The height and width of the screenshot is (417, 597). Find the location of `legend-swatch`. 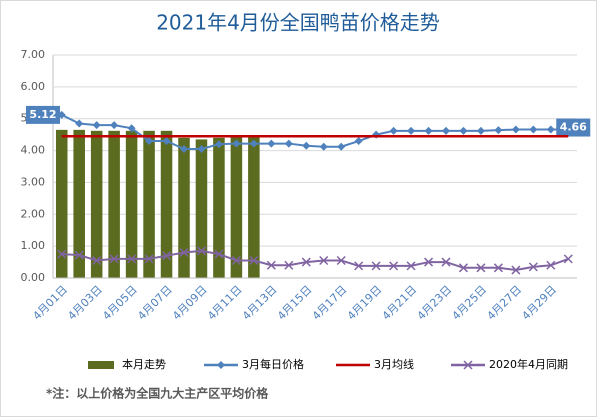

legend-swatch is located at coordinates (101, 365).